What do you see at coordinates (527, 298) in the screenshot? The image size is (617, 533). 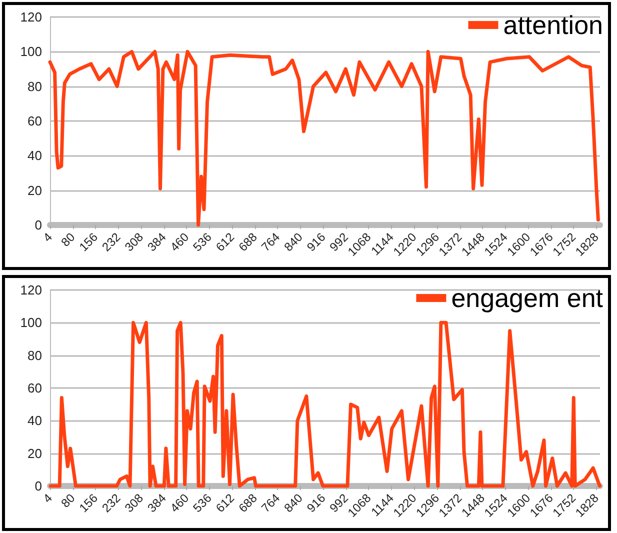 I see `legend-label: engagem ent` at bounding box center [527, 298].